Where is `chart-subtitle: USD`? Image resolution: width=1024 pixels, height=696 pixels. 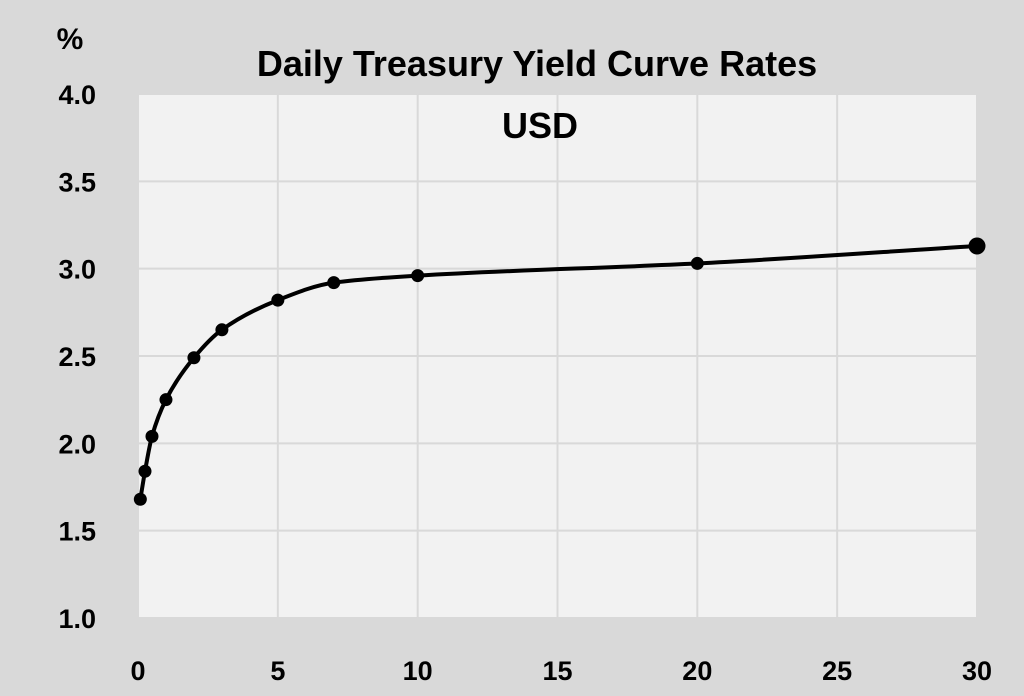 chart-subtitle: USD is located at coordinates (540, 125).